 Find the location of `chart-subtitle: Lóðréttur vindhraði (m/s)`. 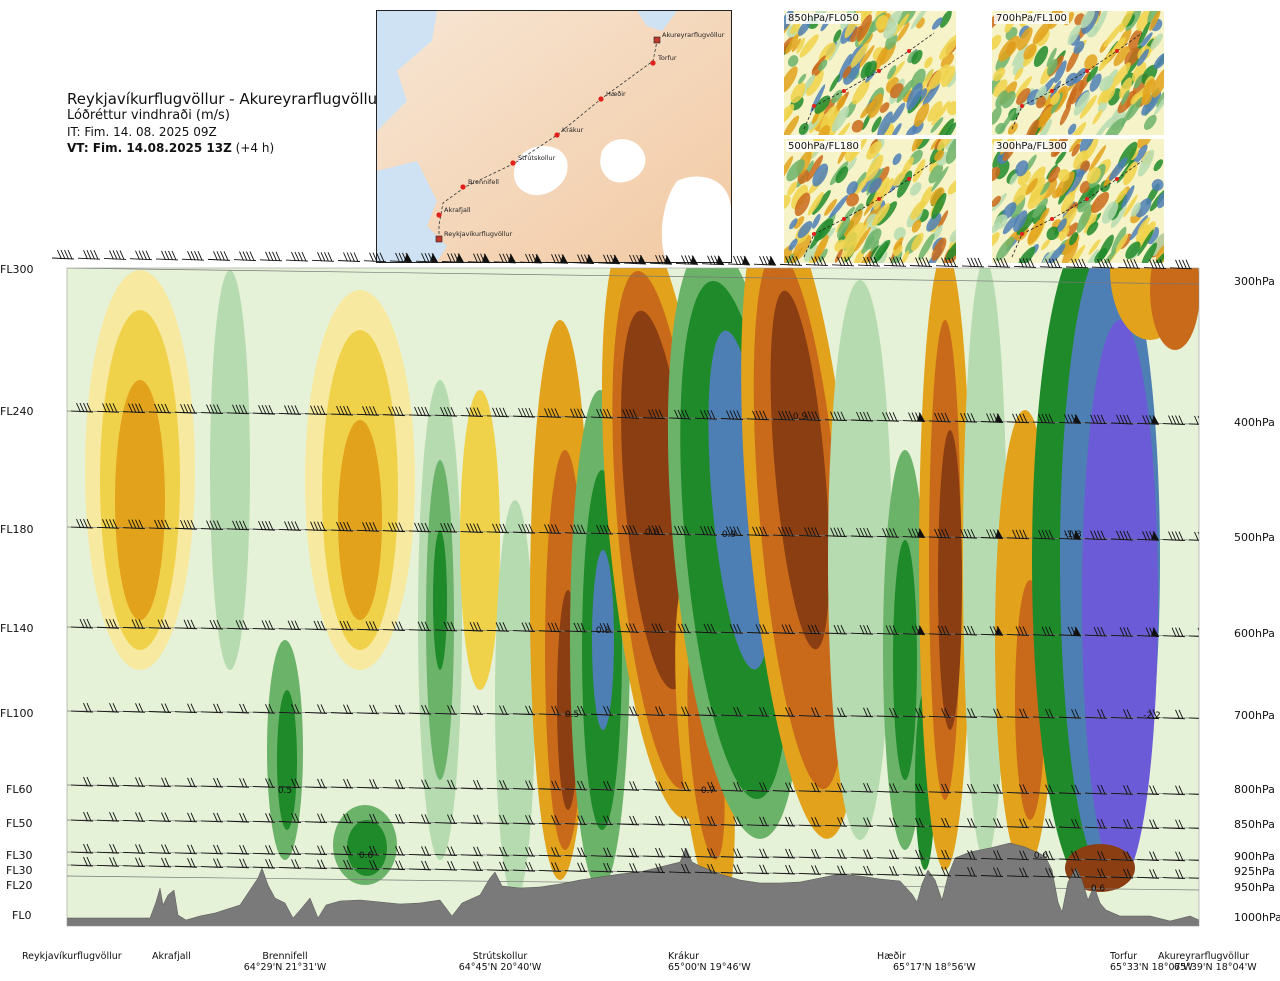

chart-subtitle: Lóðréttur vindhraði (m/s) is located at coordinates (148, 115).